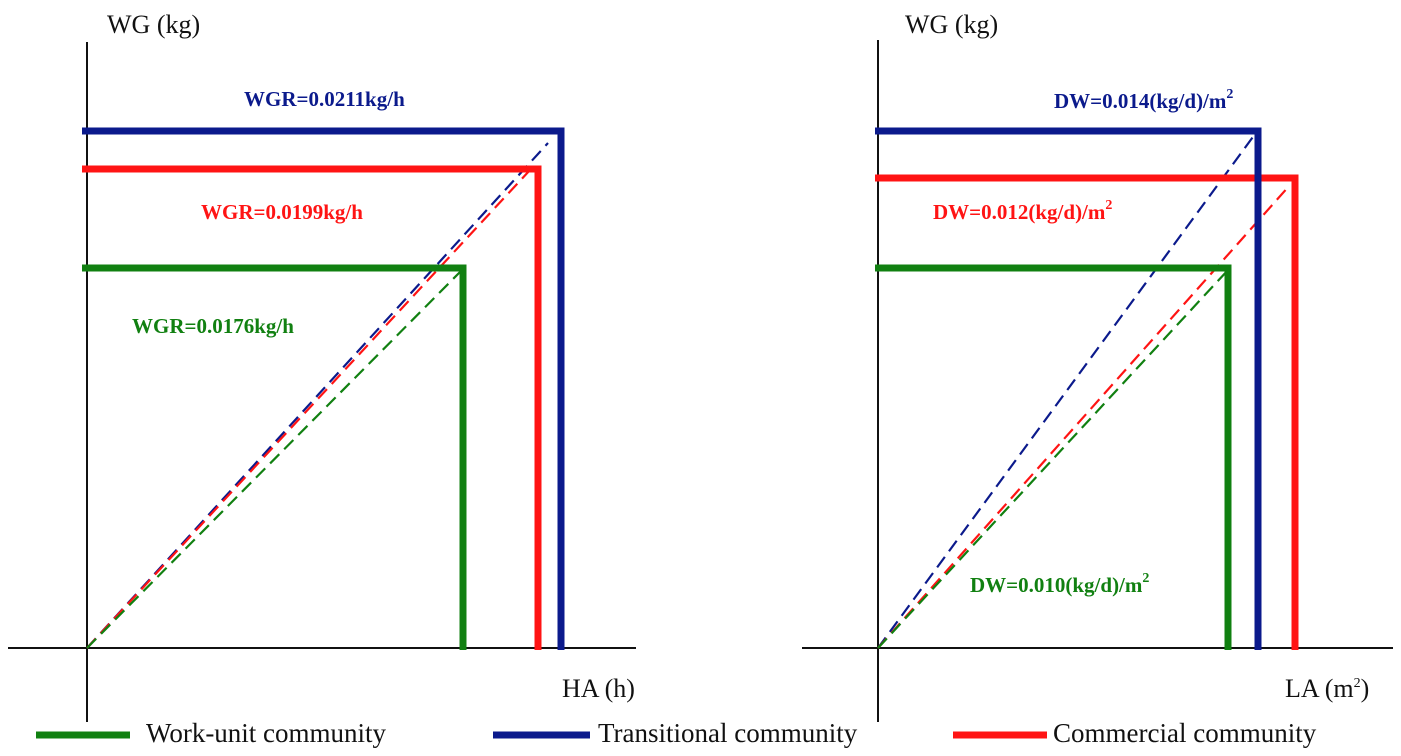 Image resolution: width=1401 pixels, height=756 pixels. What do you see at coordinates (1365, 688) in the screenshot?
I see `right-x-axis-label-close: )` at bounding box center [1365, 688].